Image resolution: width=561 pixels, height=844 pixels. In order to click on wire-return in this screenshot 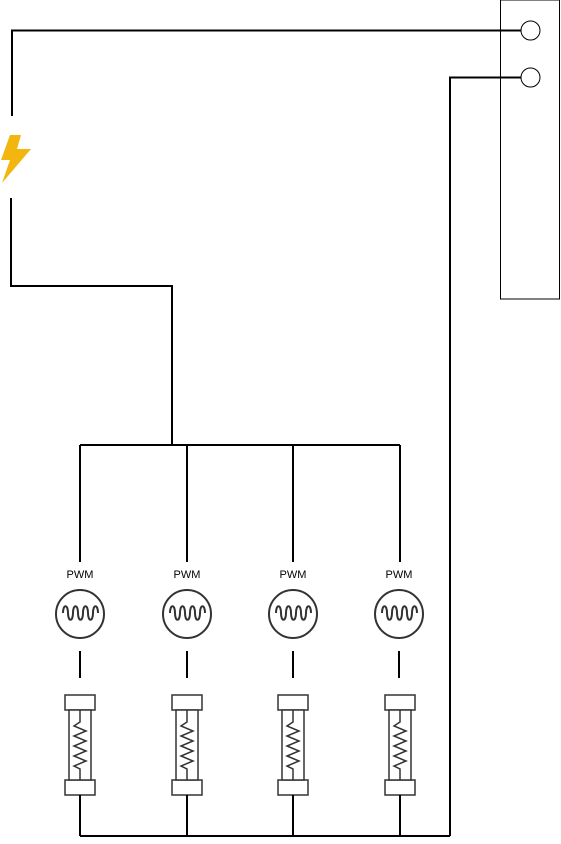, I will do `click(485, 456)`.